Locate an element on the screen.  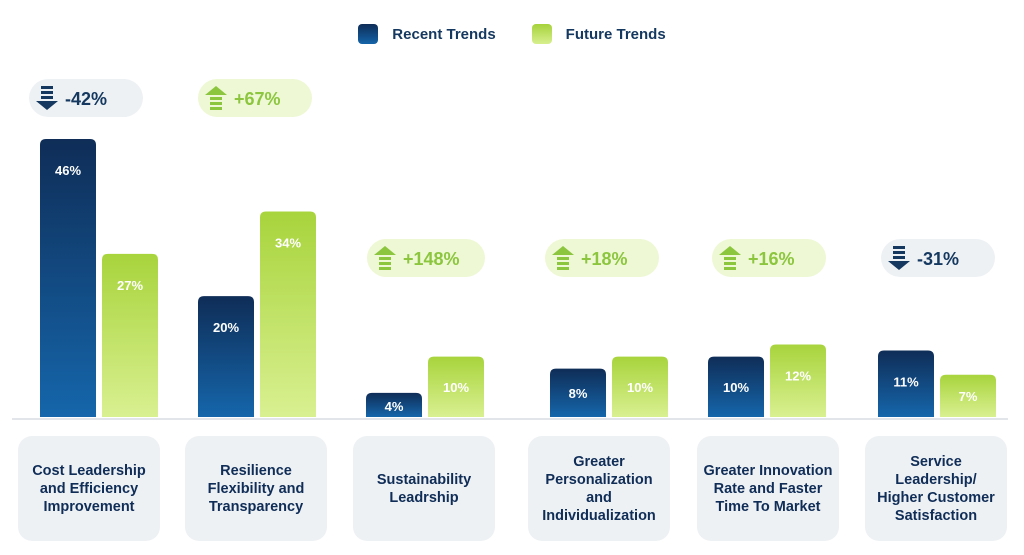
legend-item-future: Future Trends is located at coordinates (598, 34).